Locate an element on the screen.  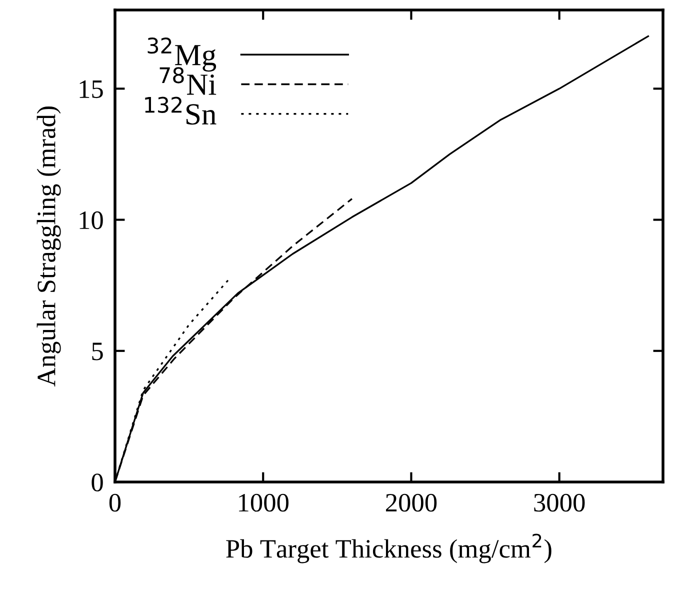
y-axis-title: Angular Straggling (mrad) is located at coordinates (48, 246).